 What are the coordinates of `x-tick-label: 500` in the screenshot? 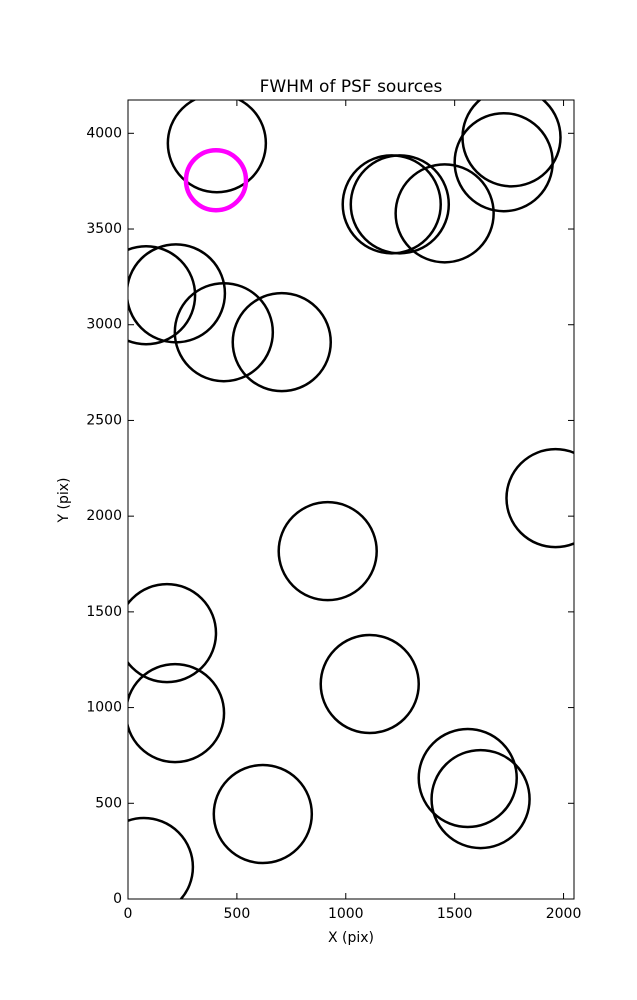 It's located at (237, 914).